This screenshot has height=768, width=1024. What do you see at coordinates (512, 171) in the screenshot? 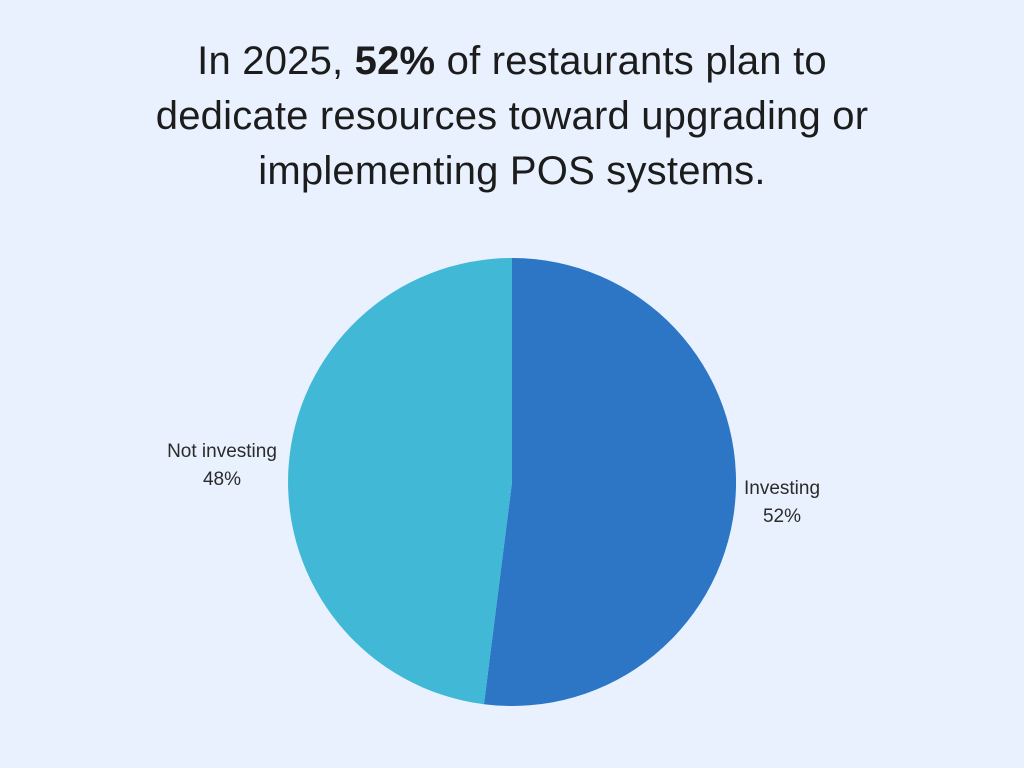
I see `title-line3: implementing POS systems.` at bounding box center [512, 171].